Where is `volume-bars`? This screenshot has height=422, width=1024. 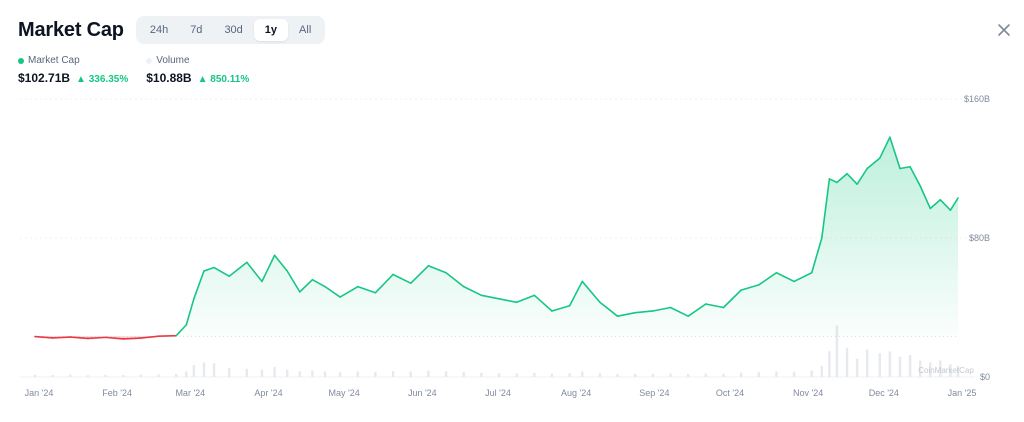
volume-bars is located at coordinates (496, 351).